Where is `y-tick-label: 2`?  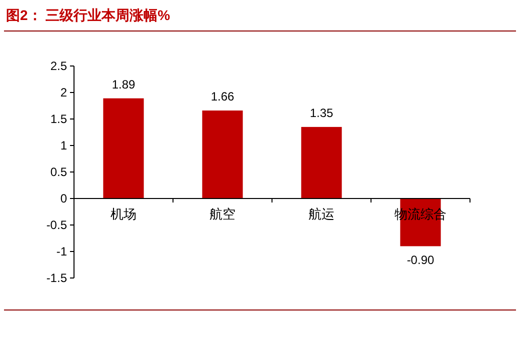 y-tick-label: 2 is located at coordinates (64, 93).